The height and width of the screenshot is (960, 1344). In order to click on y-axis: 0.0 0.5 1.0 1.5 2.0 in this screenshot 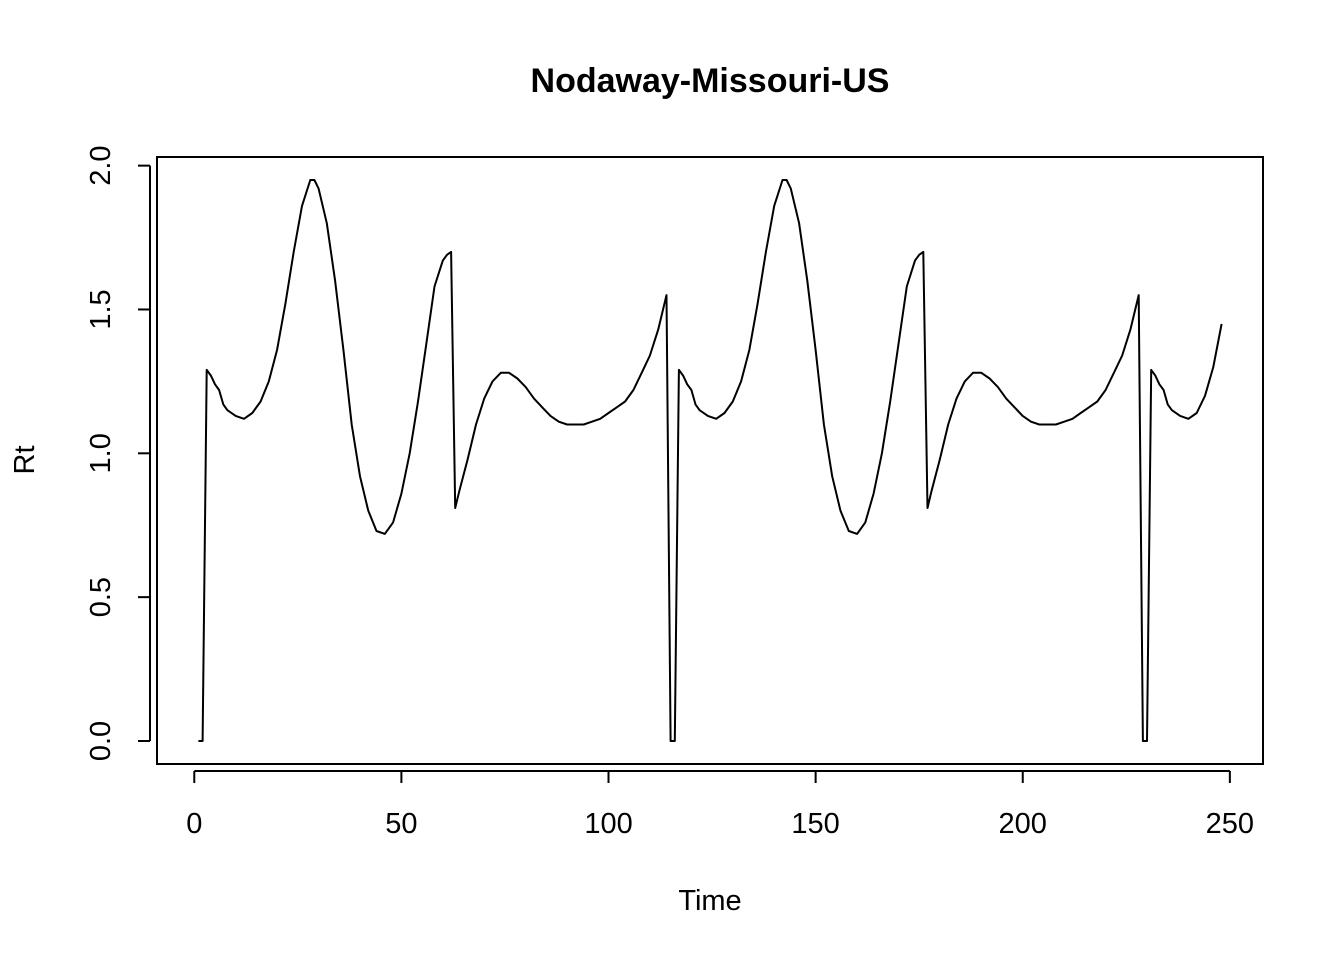, I will do `click(118, 453)`.